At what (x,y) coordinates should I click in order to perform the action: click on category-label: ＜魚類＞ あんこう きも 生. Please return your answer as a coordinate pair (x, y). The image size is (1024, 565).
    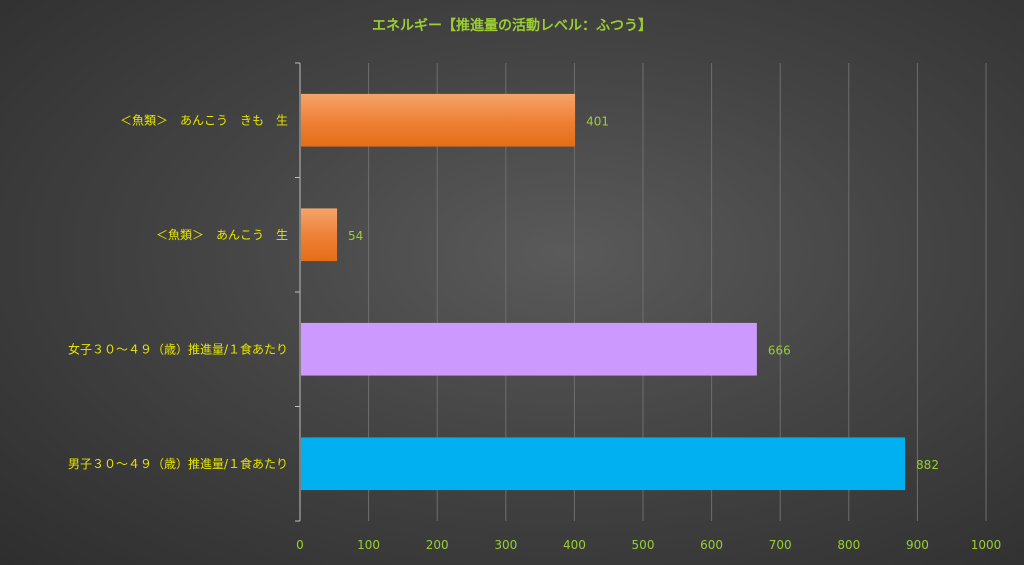
    Looking at the image, I should click on (204, 120).